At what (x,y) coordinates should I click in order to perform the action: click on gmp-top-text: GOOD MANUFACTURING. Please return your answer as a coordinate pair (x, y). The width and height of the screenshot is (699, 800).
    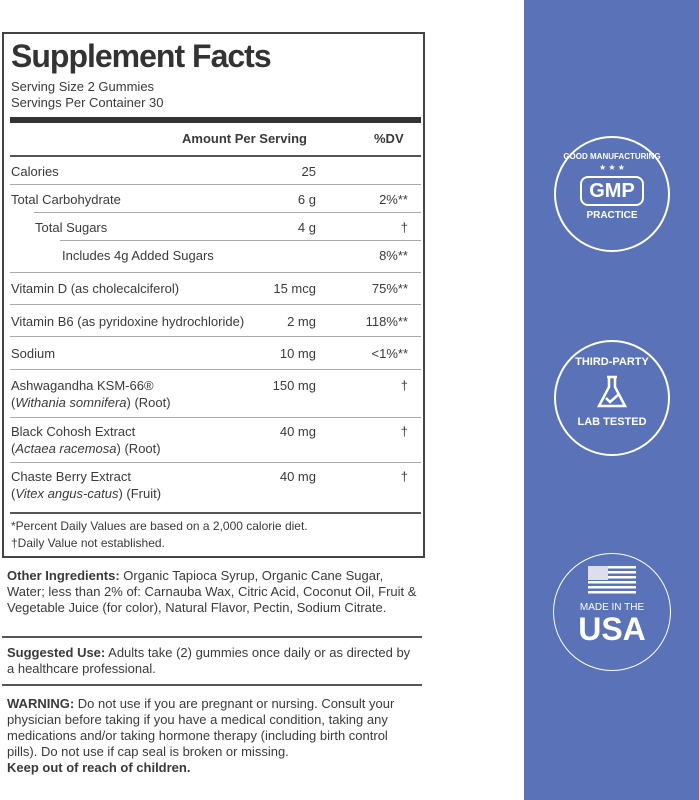
    Looking at the image, I should click on (612, 156).